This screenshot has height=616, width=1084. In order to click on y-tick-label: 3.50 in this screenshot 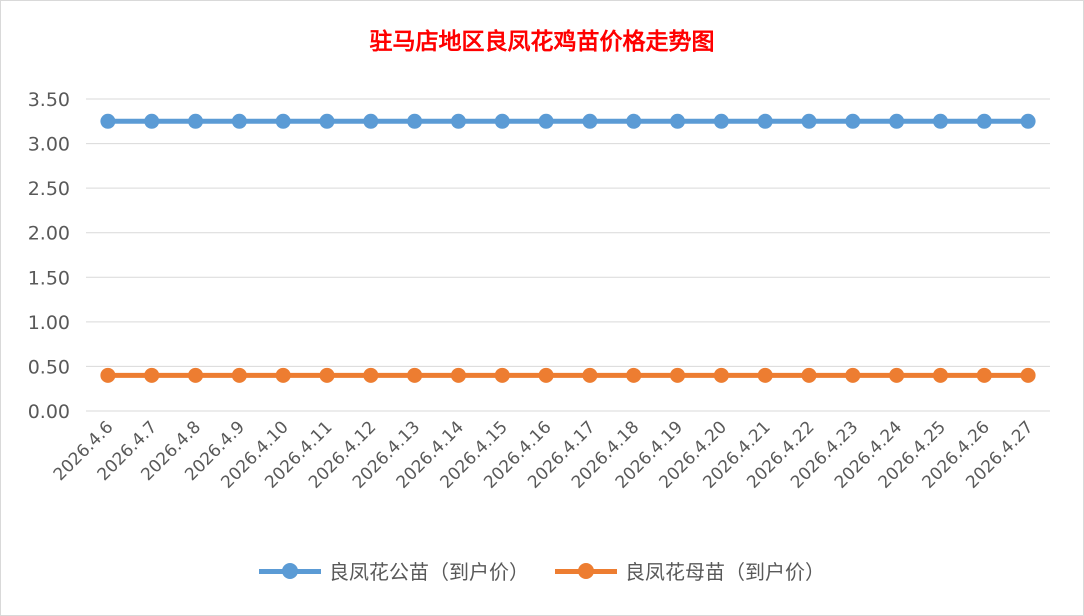, I will do `click(49, 100)`.